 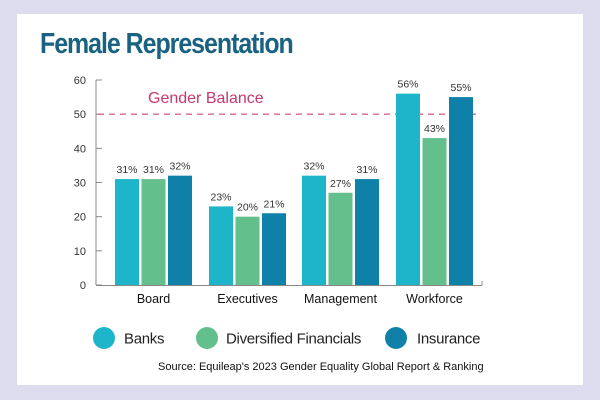 What do you see at coordinates (247, 299) in the screenshot?
I see `category-label: Executives` at bounding box center [247, 299].